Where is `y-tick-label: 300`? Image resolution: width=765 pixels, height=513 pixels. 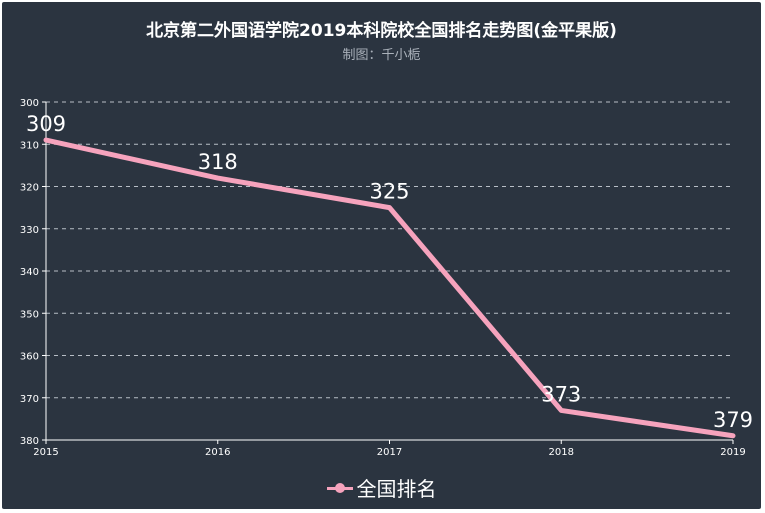
y-tick-label: 300 is located at coordinates (29, 103).